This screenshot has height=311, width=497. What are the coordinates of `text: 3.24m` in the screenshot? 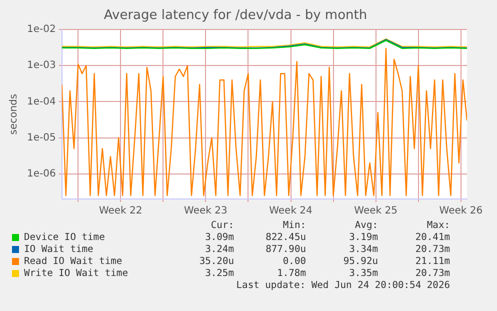 It's located at (219, 250).